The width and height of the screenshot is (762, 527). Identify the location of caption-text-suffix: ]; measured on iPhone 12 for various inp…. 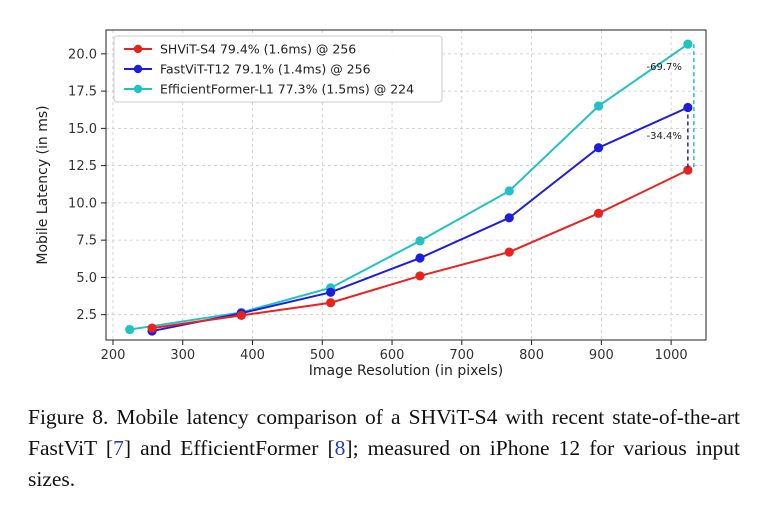
(384, 463).